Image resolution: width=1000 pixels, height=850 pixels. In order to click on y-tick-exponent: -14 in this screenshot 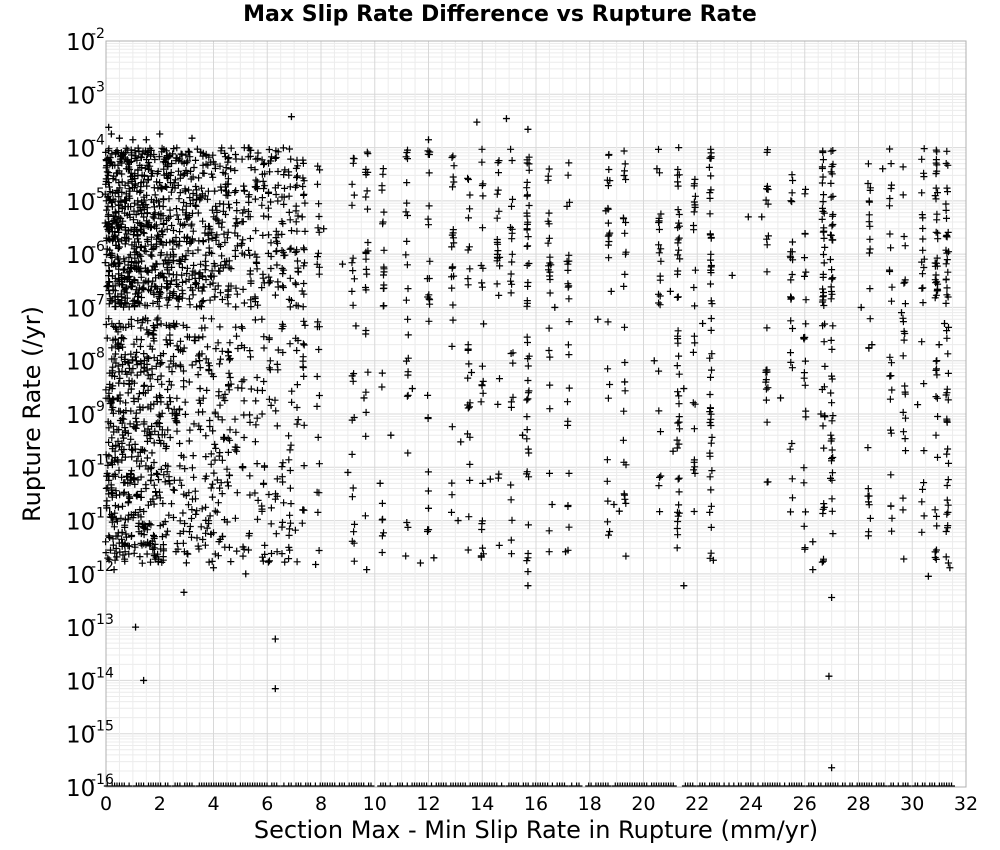, I will do `click(102, 673)`.